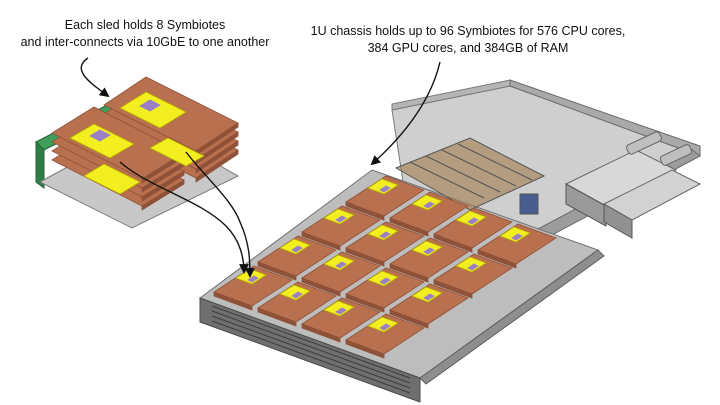 The image size is (720, 405). Describe the element at coordinates (470, 176) in the screenshot. I see `interconnect-cage` at that location.